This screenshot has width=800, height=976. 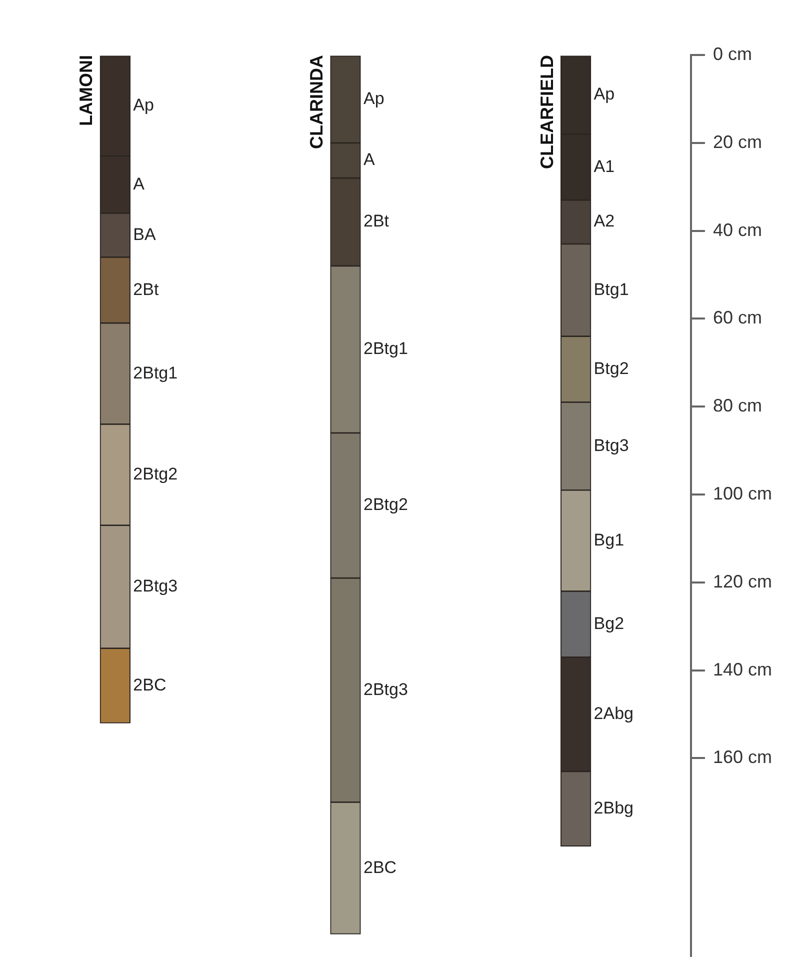 What do you see at coordinates (604, 166) in the screenshot?
I see `series-label: A1` at bounding box center [604, 166].